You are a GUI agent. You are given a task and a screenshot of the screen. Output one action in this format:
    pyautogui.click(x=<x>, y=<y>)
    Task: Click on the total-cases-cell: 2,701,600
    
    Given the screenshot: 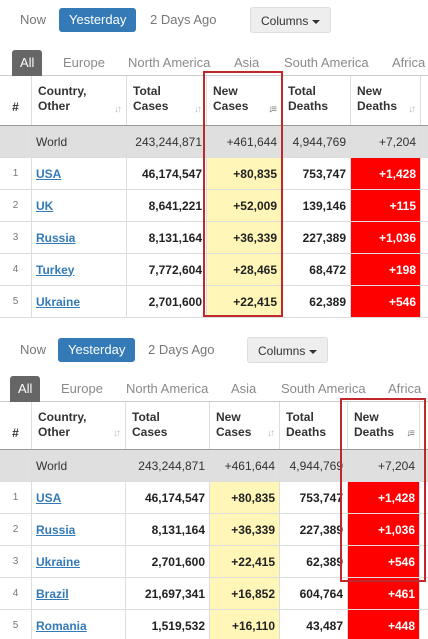 What is the action you would take?
    pyautogui.click(x=168, y=561)
    